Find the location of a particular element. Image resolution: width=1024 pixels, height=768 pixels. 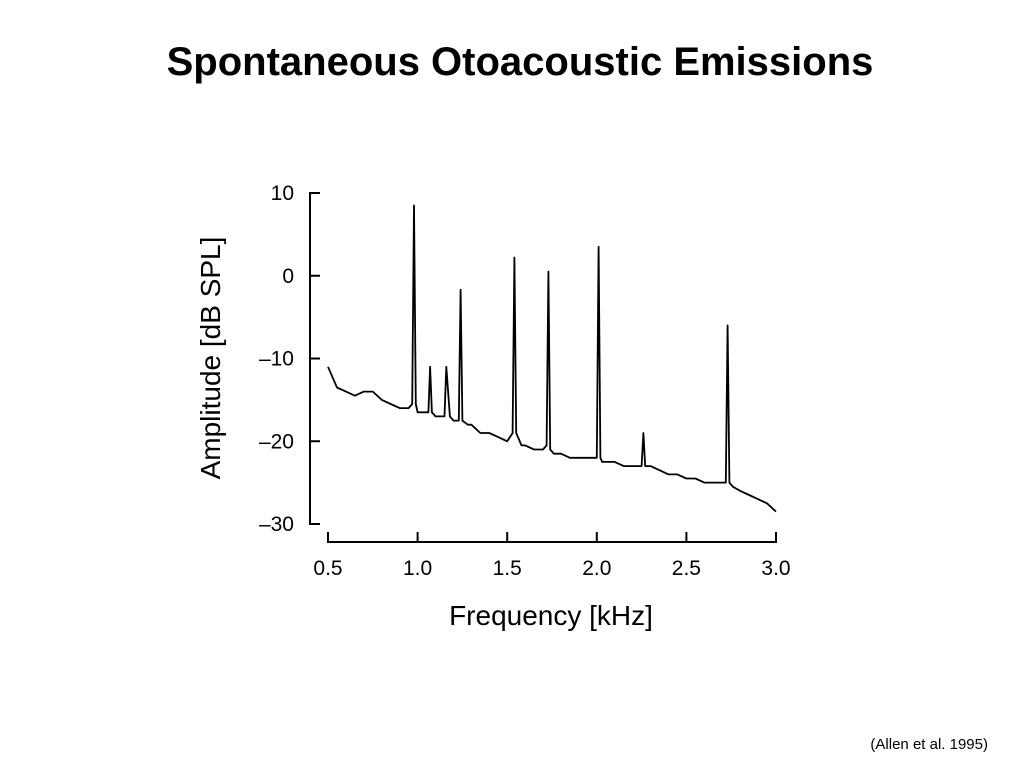

y-tick-label: 0 is located at coordinates (288, 276).